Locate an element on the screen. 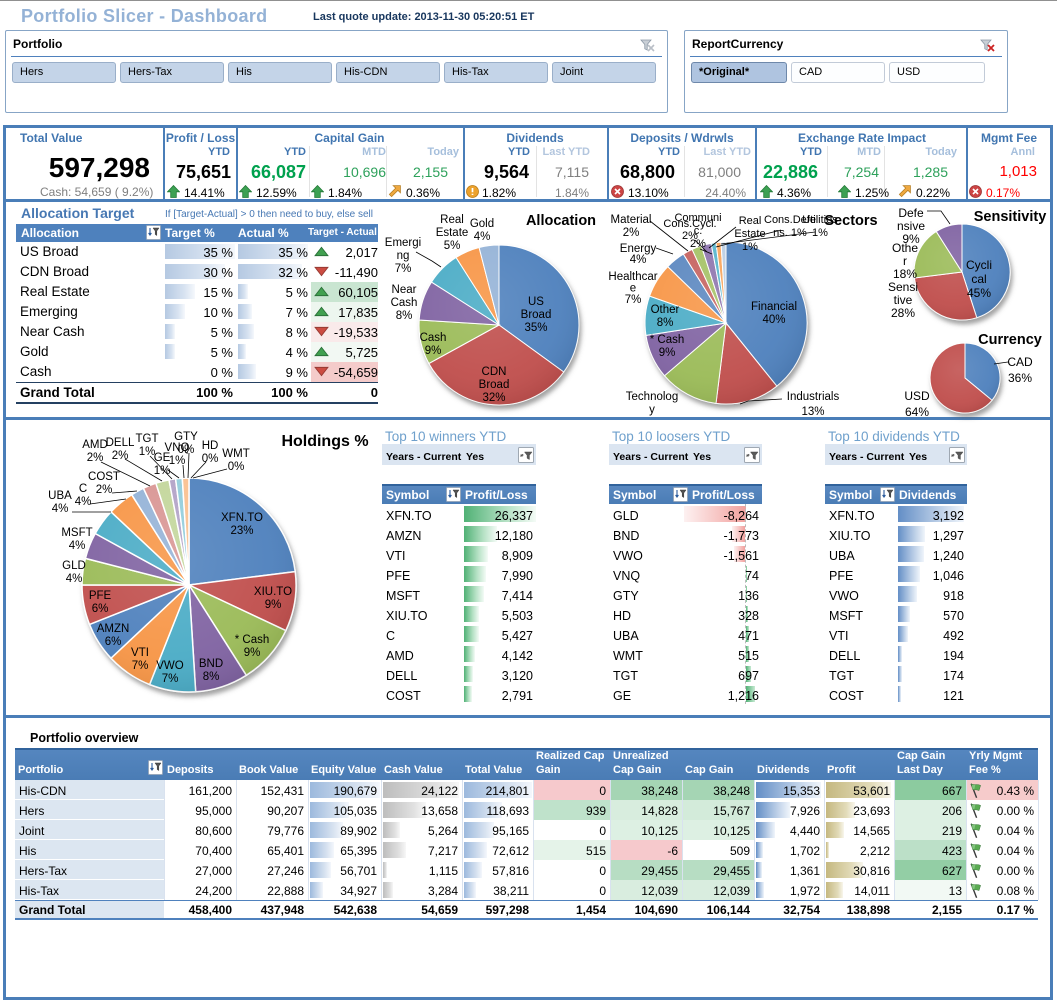 This screenshot has height=1007, width=1057. svg-text: TGT is located at coordinates (147, 439).